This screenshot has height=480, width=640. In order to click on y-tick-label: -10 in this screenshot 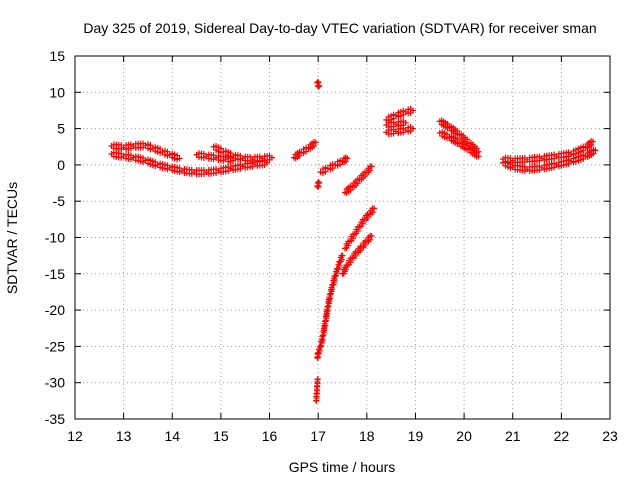, I will do `click(55, 238)`.